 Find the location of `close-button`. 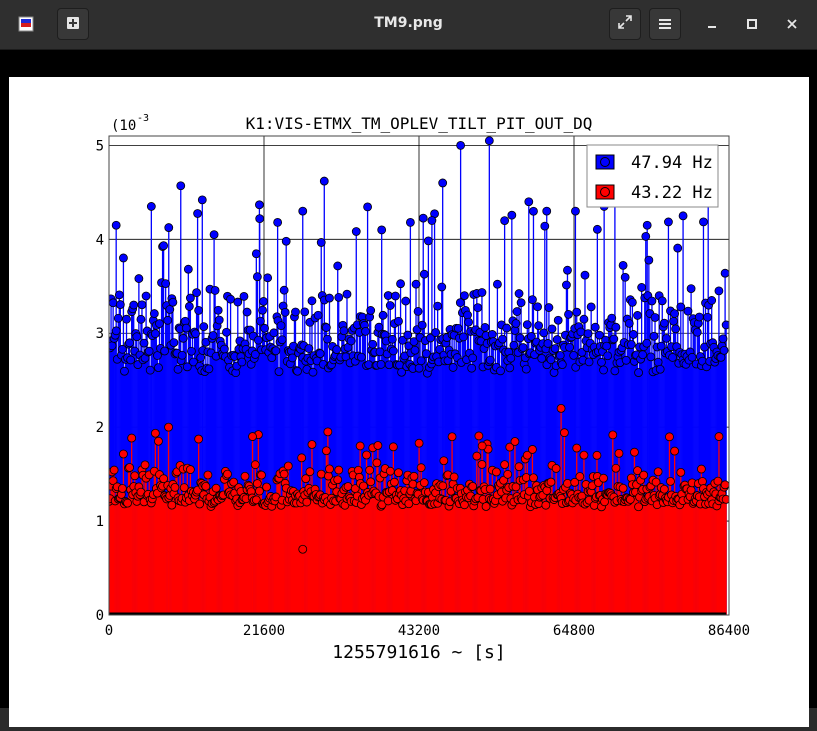

close-button is located at coordinates (792, 24).